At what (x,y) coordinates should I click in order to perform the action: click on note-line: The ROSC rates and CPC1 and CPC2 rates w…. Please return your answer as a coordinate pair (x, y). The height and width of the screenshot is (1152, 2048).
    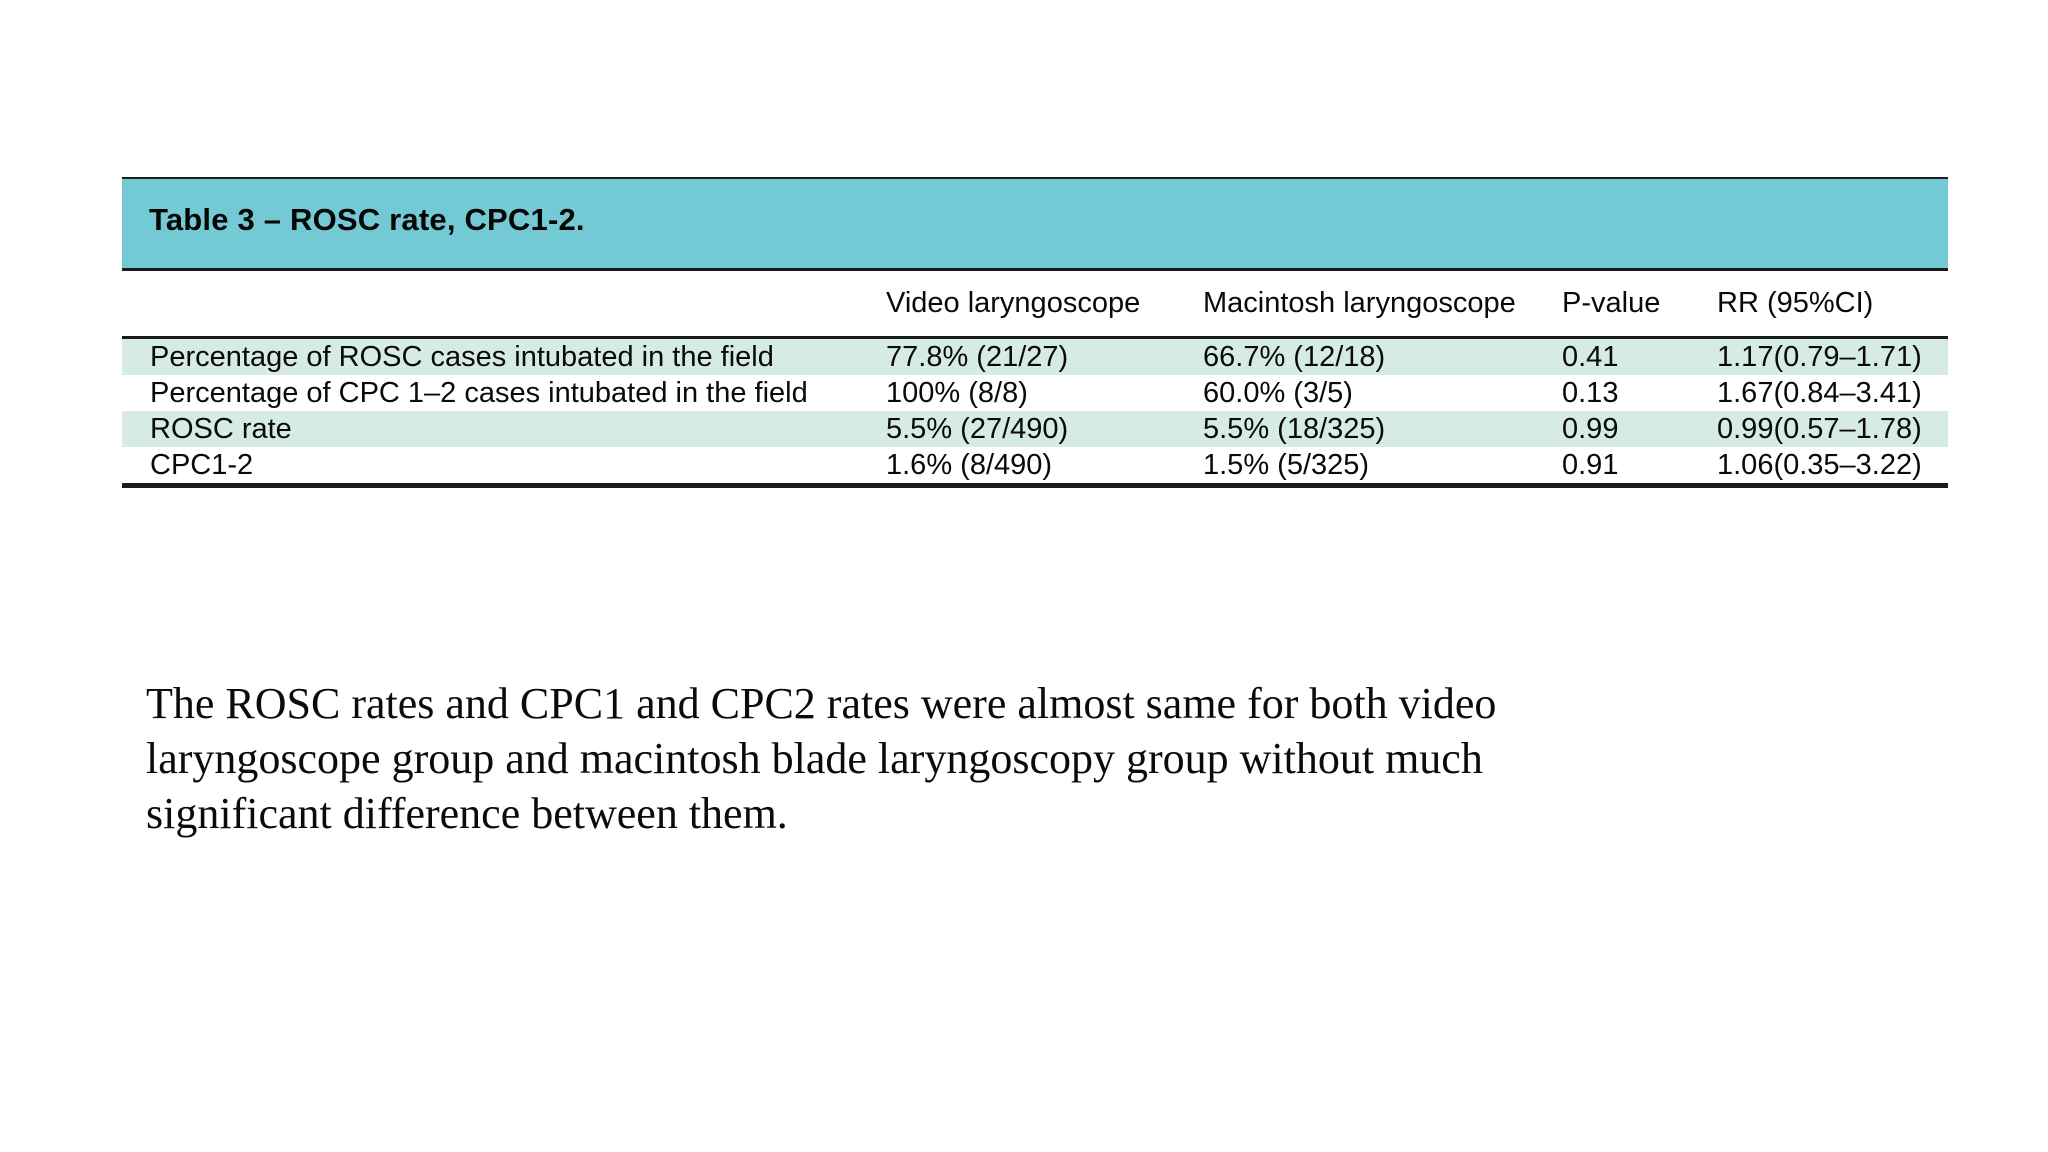
    Looking at the image, I should click on (821, 703).